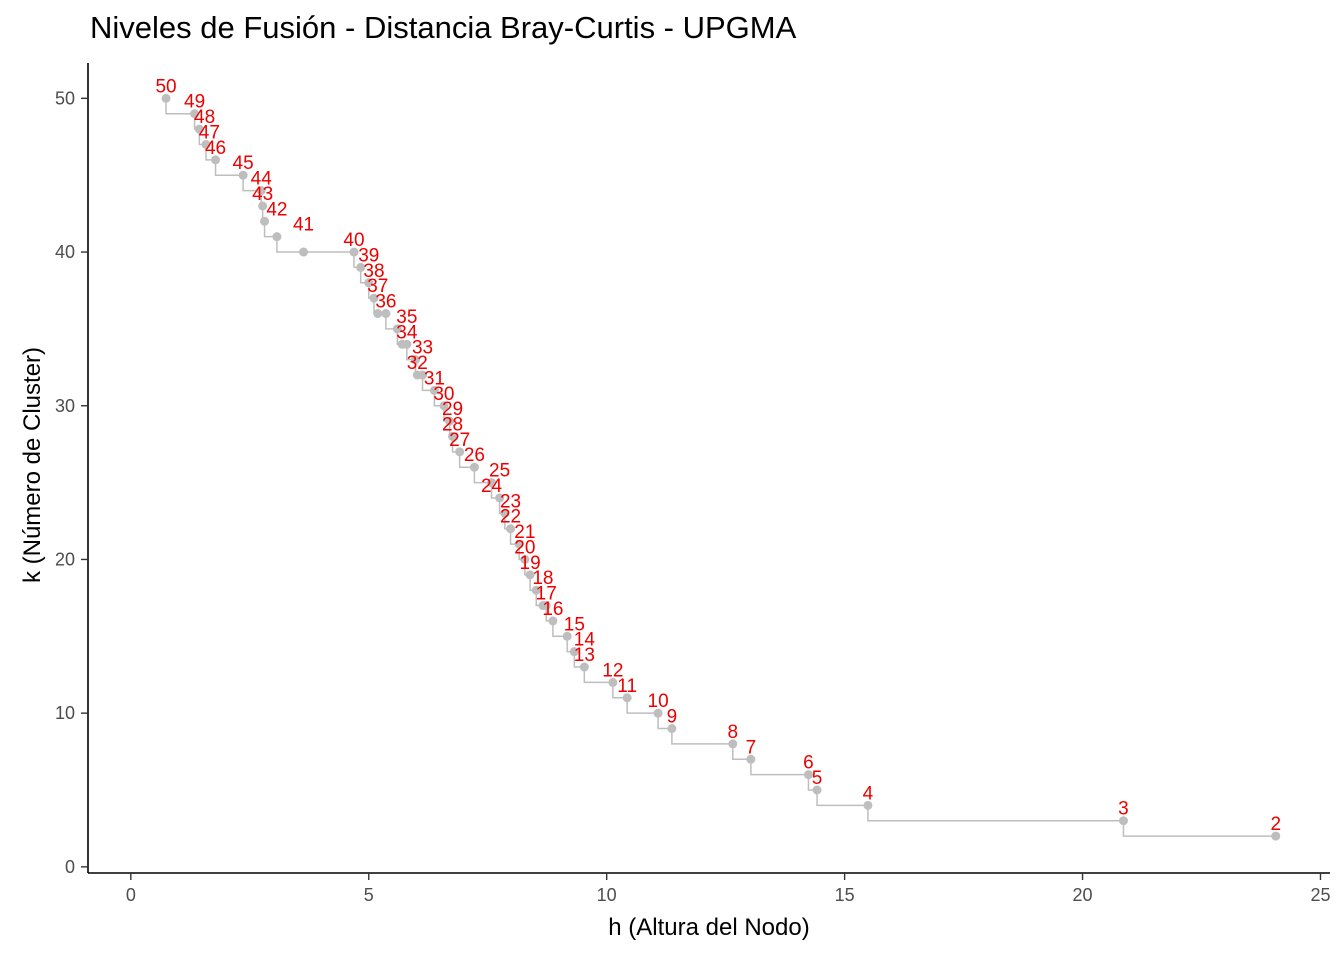  What do you see at coordinates (1275, 824) in the screenshot?
I see `point-label: 2` at bounding box center [1275, 824].